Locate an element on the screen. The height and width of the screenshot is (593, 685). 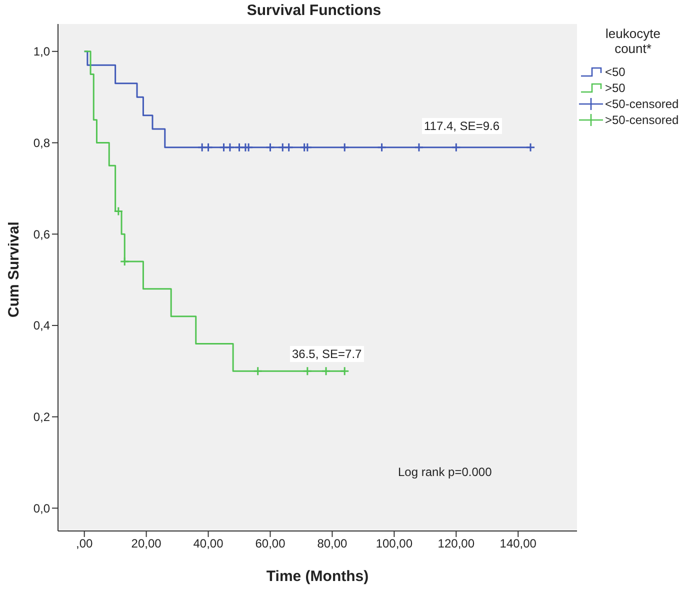
chart-title: Survival Functions is located at coordinates (314, 10).